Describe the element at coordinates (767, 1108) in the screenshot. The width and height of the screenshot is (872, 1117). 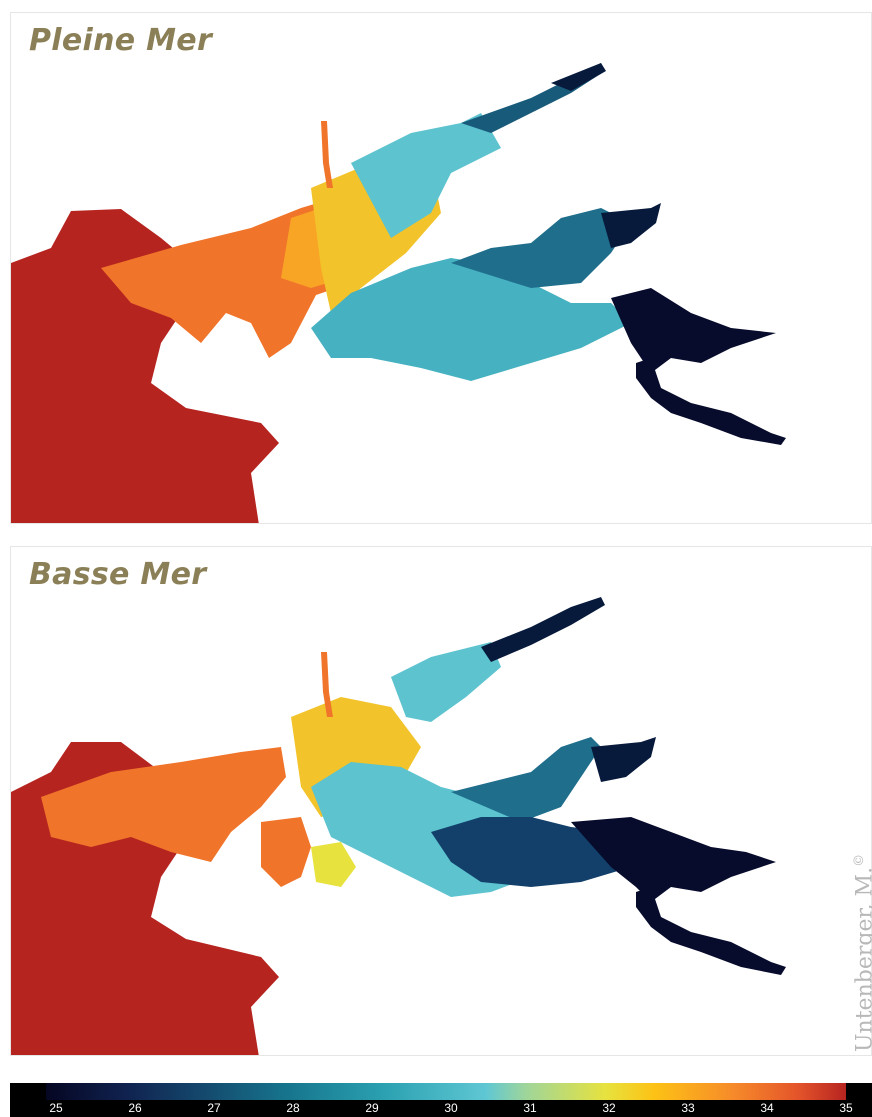
I see `colorbar-tick-label: 34` at that location.